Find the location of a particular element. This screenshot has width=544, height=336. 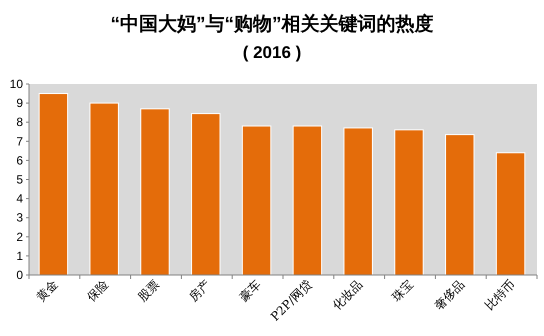

x-tick-label: 比特币 is located at coordinates (500, 295).